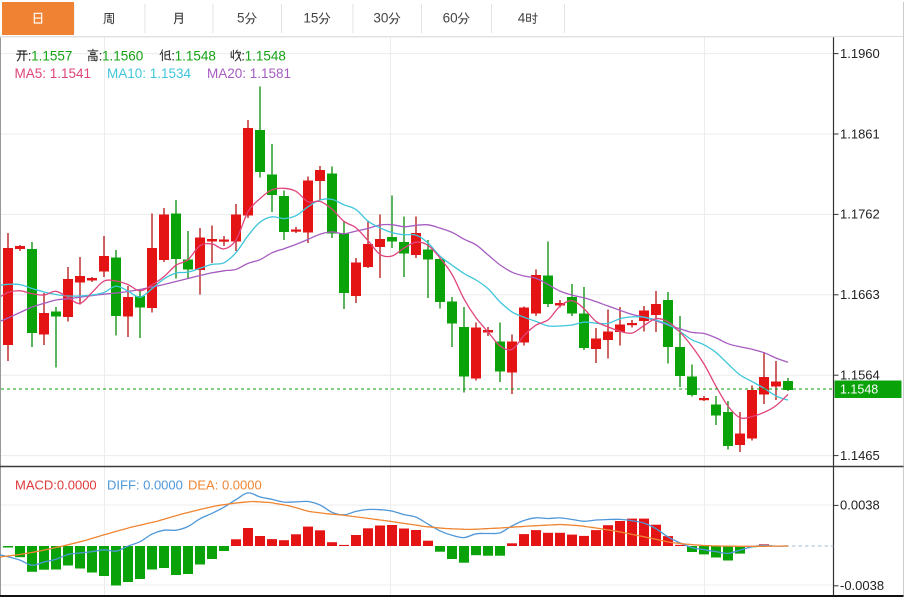 The width and height of the screenshot is (910, 605). I want to click on svg-text: MA5: 1.1541, so click(53, 73).